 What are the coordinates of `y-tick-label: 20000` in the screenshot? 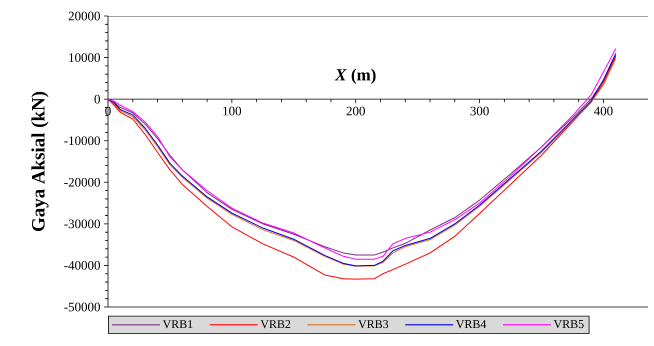 It's located at (84, 16).